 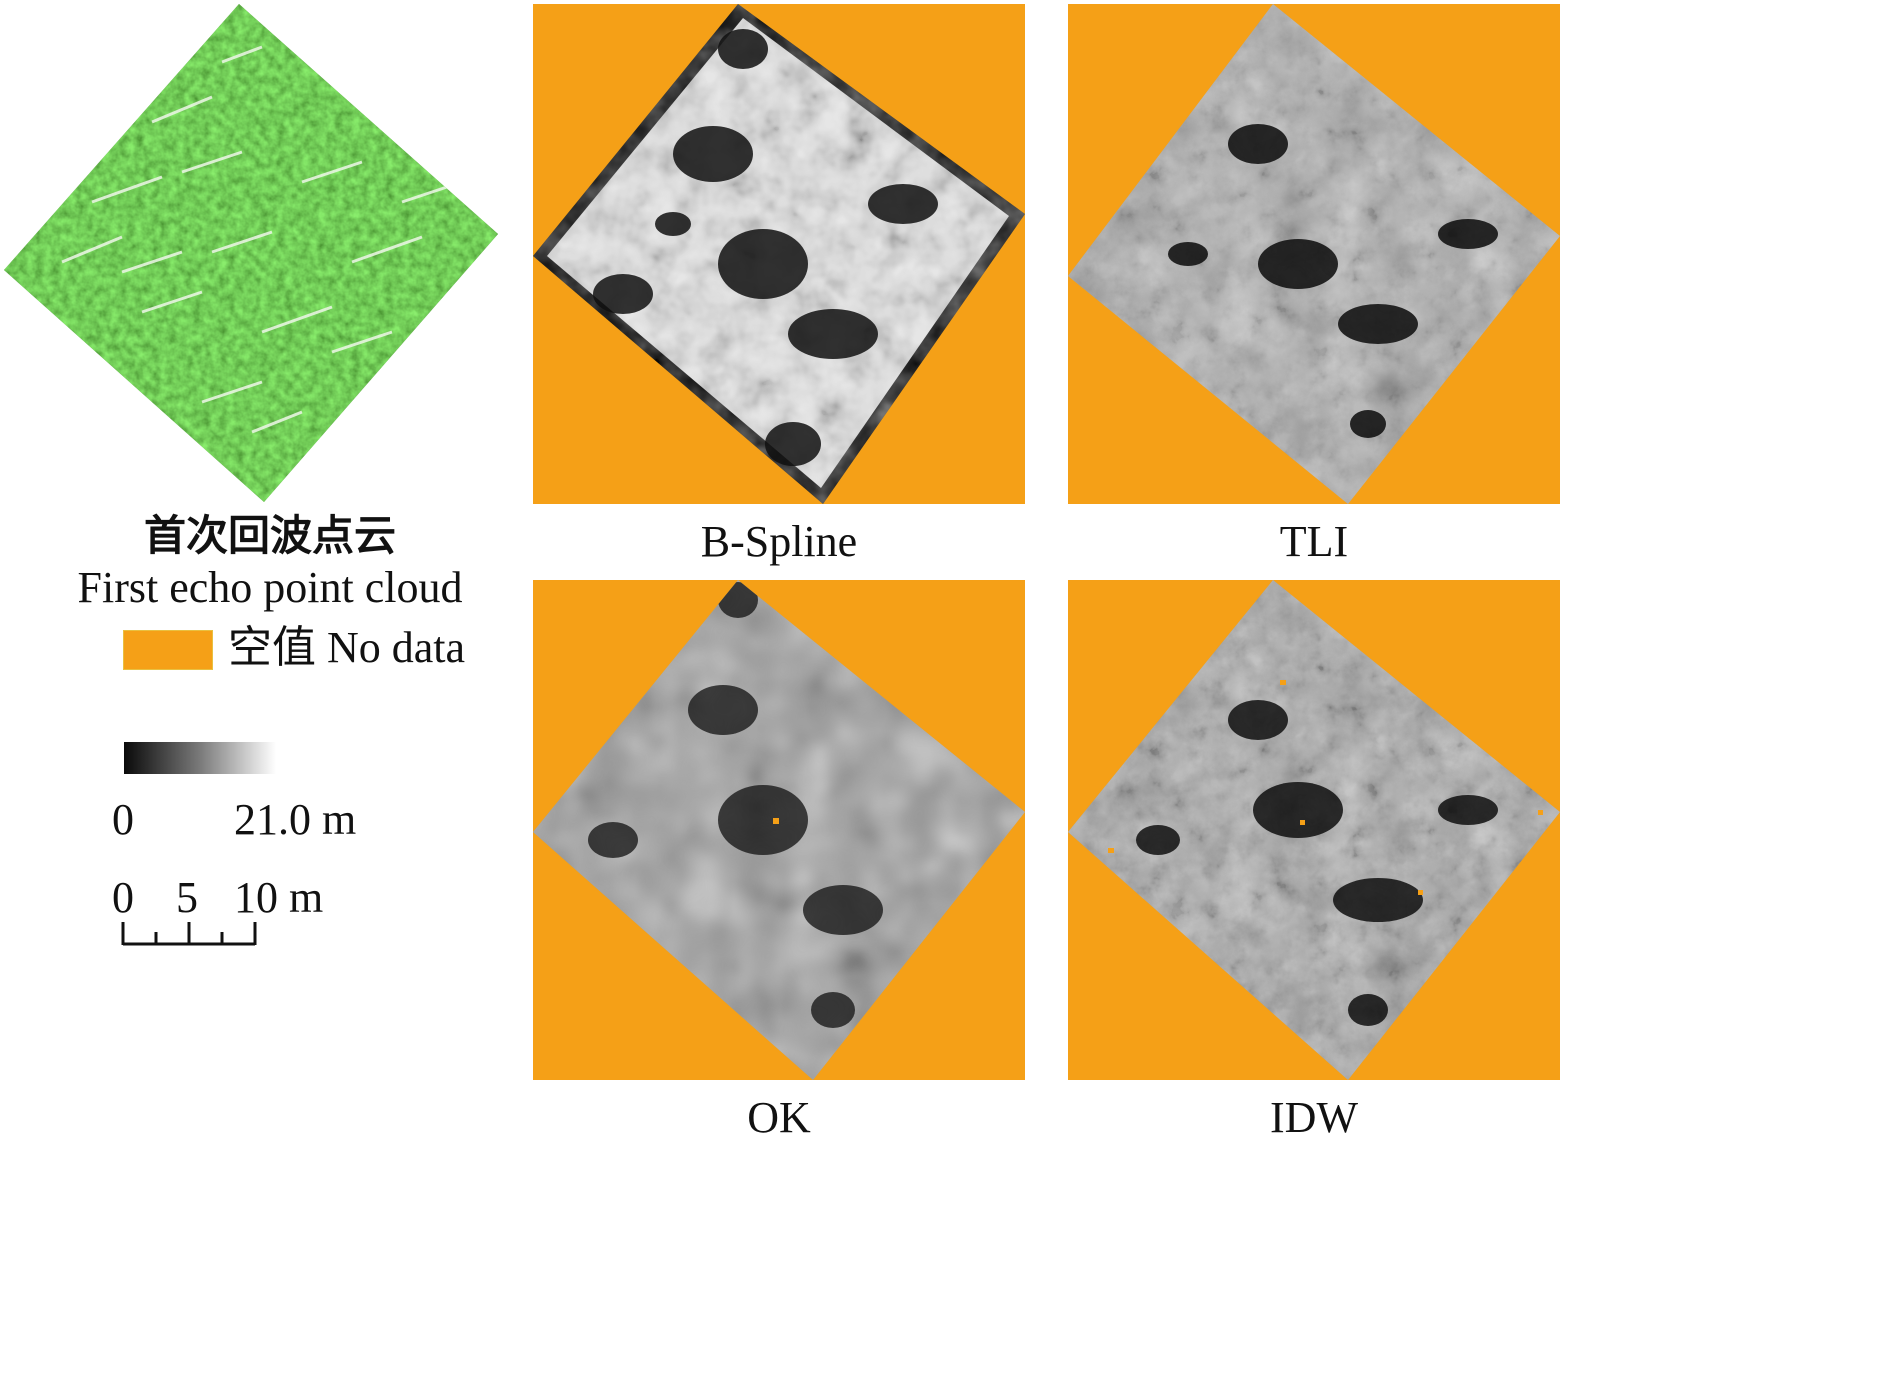 What do you see at coordinates (270, 587) in the screenshot?
I see `point-cloud-title-en: First echo point cloud` at bounding box center [270, 587].